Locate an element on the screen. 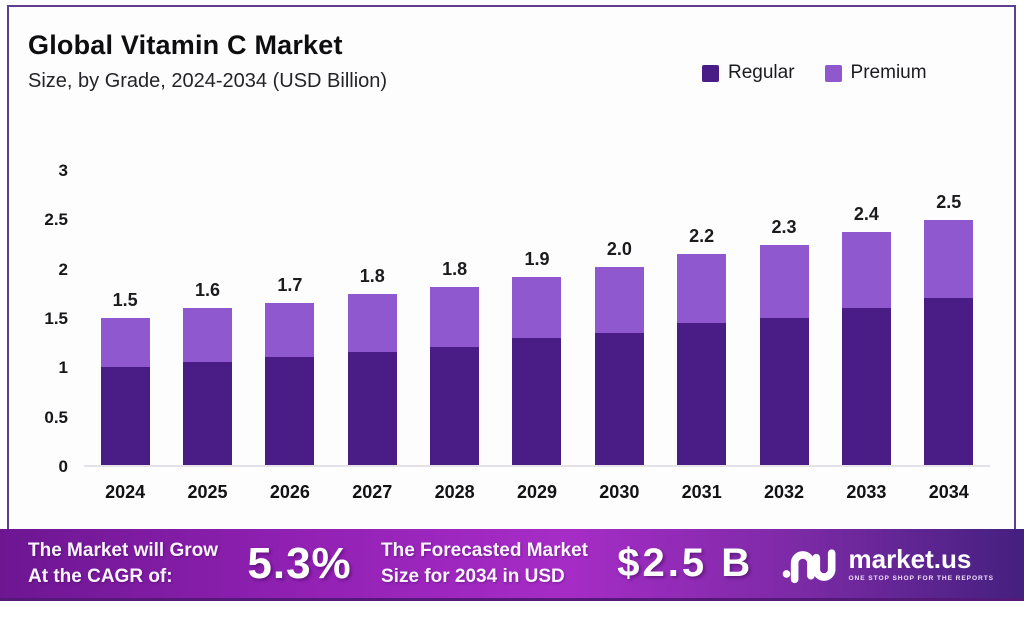 This screenshot has width=1024, height=619. bar-total-label: 1.9 is located at coordinates (537, 258).